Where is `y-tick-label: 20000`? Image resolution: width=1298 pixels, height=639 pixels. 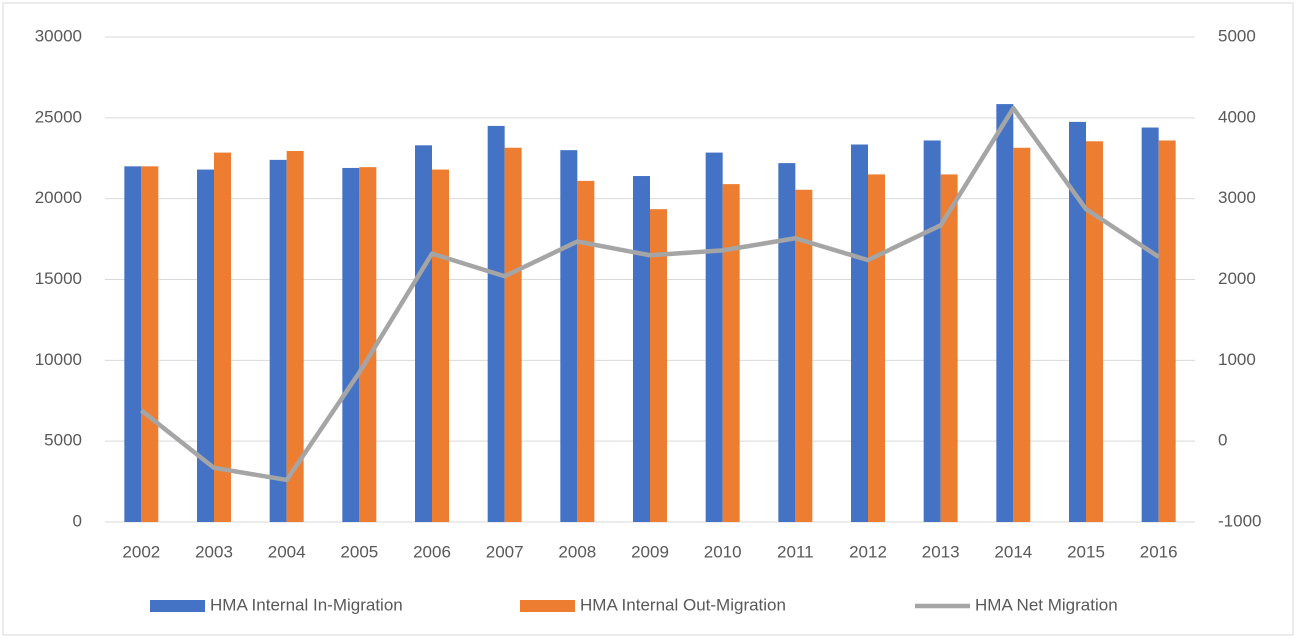 y-tick-label: 20000 is located at coordinates (58, 197).